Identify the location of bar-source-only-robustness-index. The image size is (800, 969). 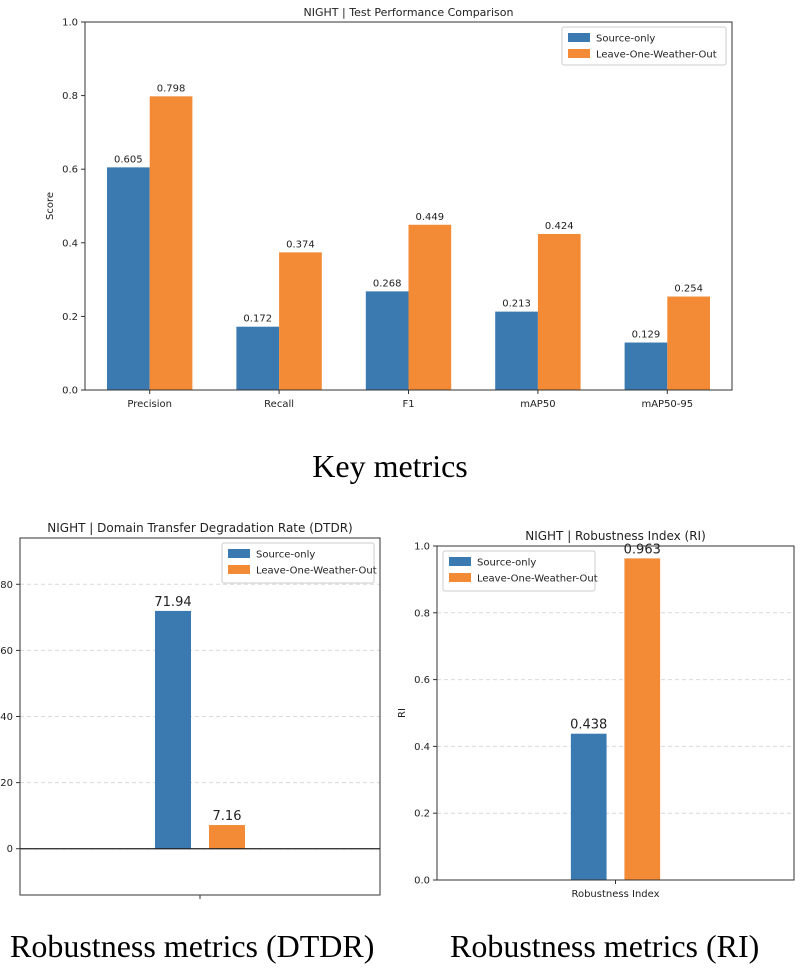
(588, 806).